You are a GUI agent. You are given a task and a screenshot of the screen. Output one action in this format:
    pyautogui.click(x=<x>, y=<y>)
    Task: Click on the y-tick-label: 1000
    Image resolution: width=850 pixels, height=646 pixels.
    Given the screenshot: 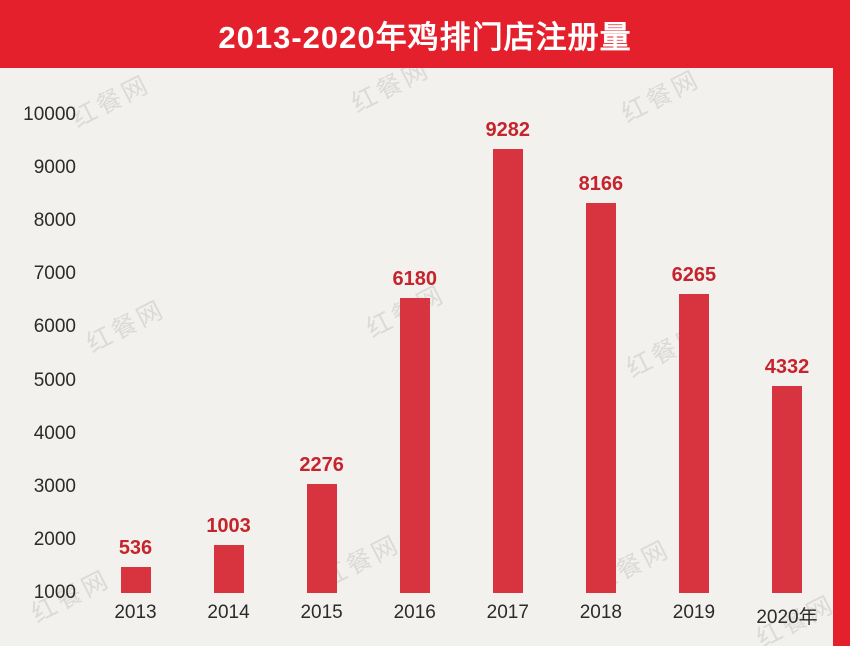 What is the action you would take?
    pyautogui.click(x=54, y=592)
    